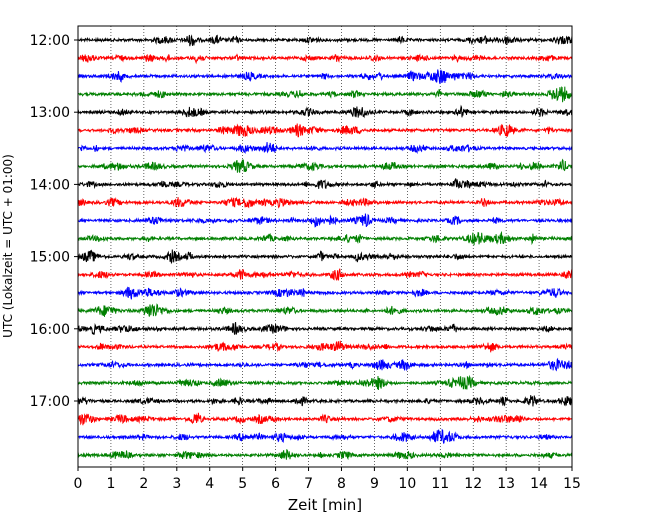 The image size is (650, 520). What do you see at coordinates (242, 484) in the screenshot?
I see `x-tick-label: 5` at bounding box center [242, 484].